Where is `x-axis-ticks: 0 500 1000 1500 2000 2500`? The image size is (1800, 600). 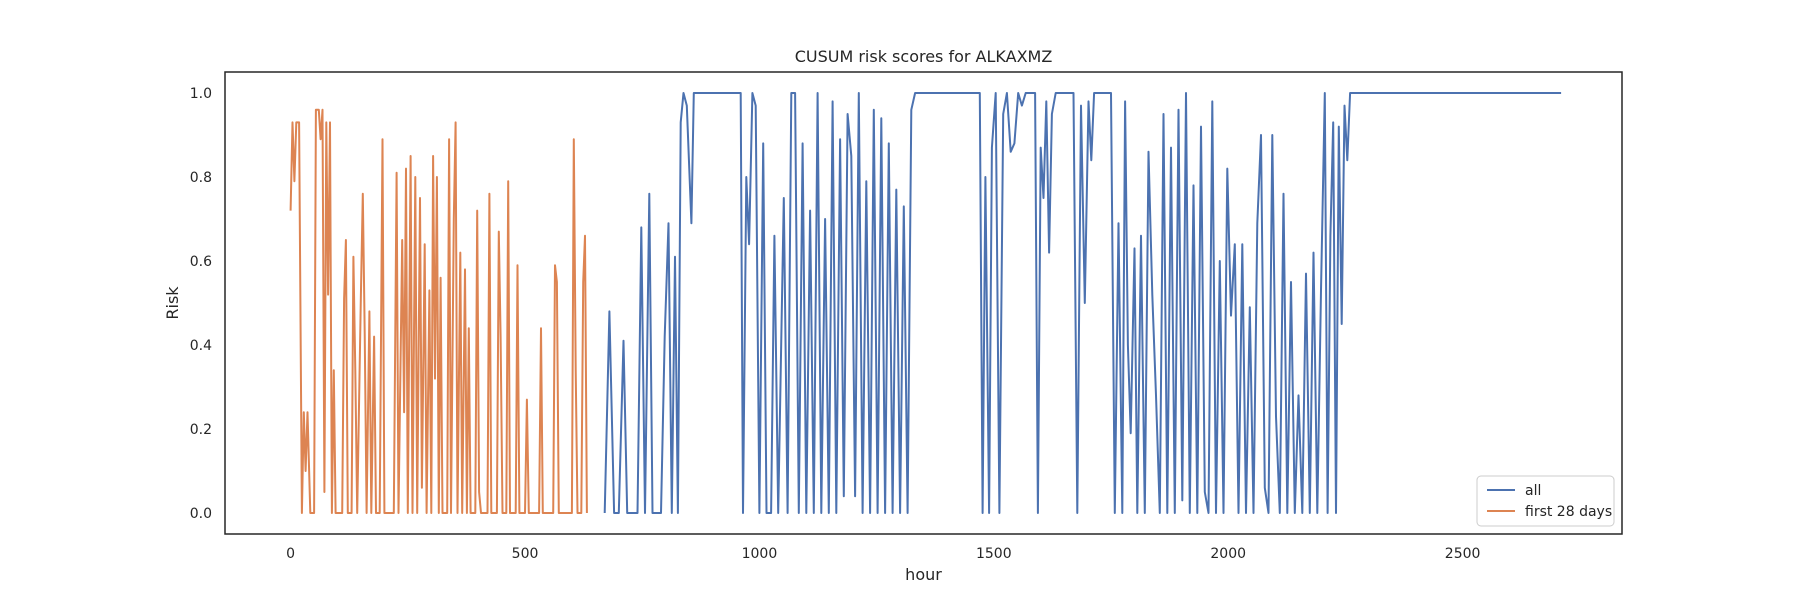
x-axis-ticks: 0 500 1000 1500 2000 2500 is located at coordinates (883, 554).